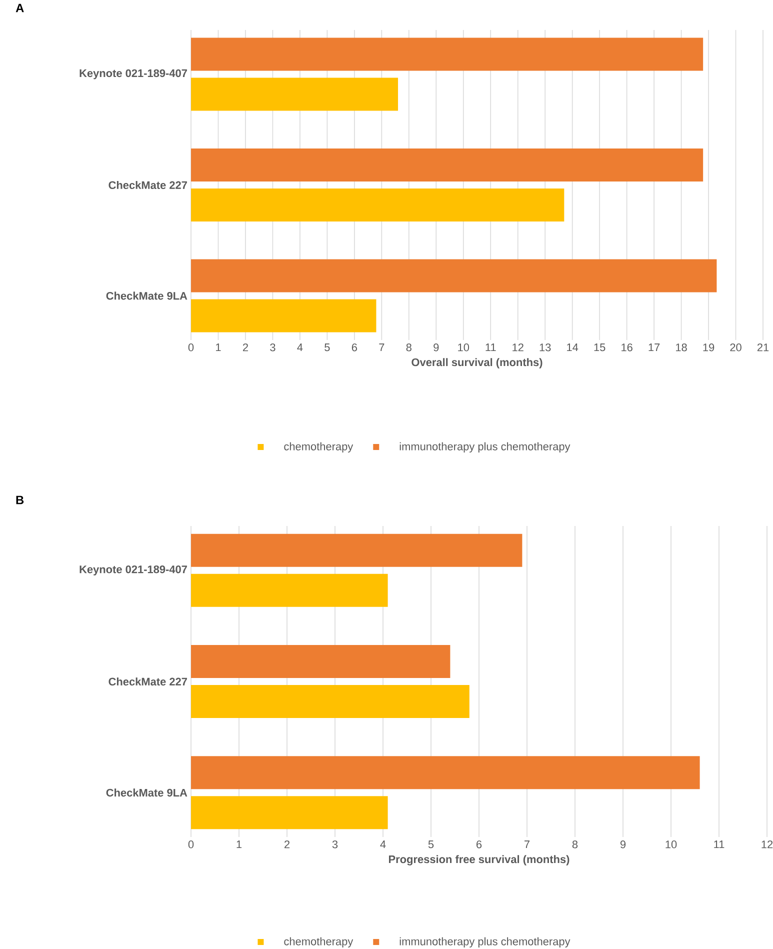 The width and height of the screenshot is (773, 949). I want to click on text: B, so click(20, 500).